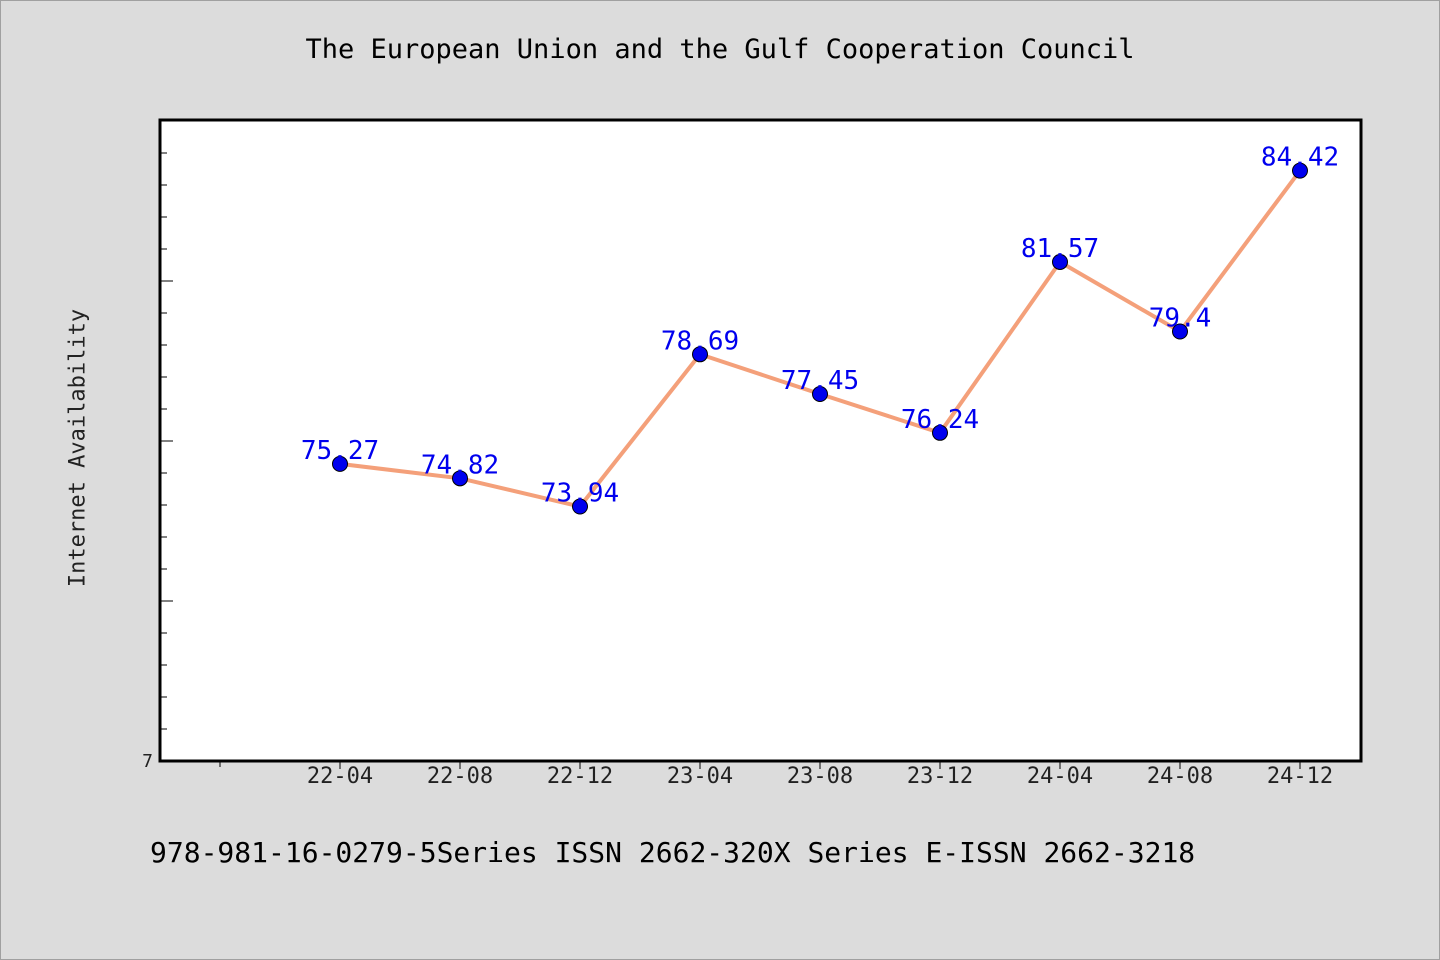 The width and height of the screenshot is (1440, 960). What do you see at coordinates (460, 776) in the screenshot?
I see `x-tick-label: 22-08` at bounding box center [460, 776].